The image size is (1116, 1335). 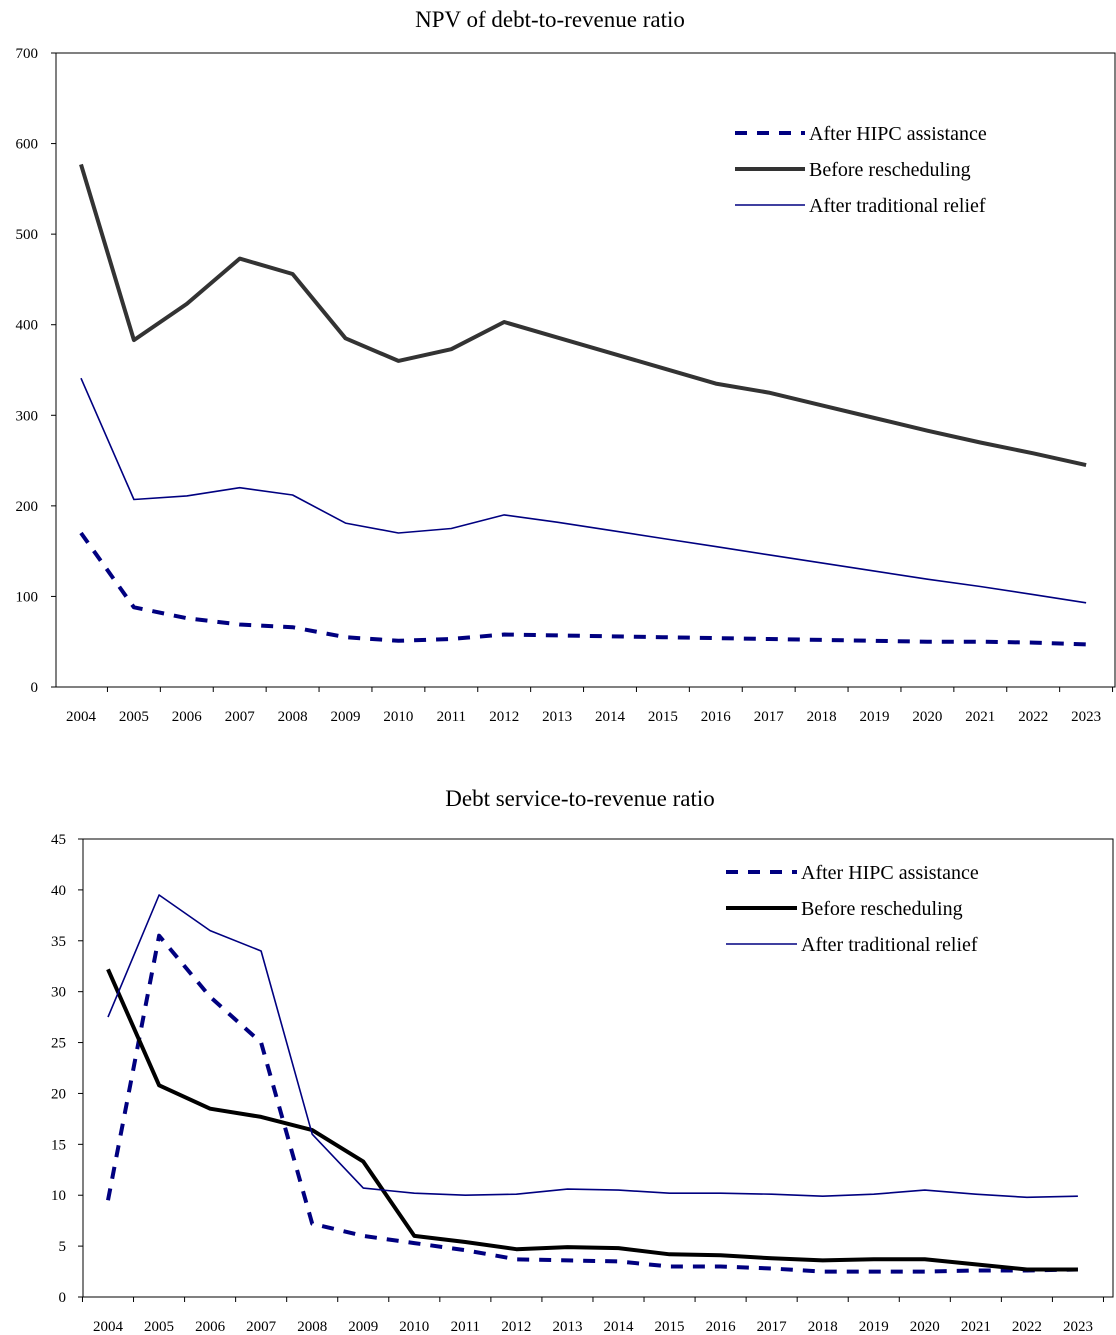 I want to click on y-axis: 0 5 10 15 20 25 30 35 40 45, so click(x=67, y=1069).